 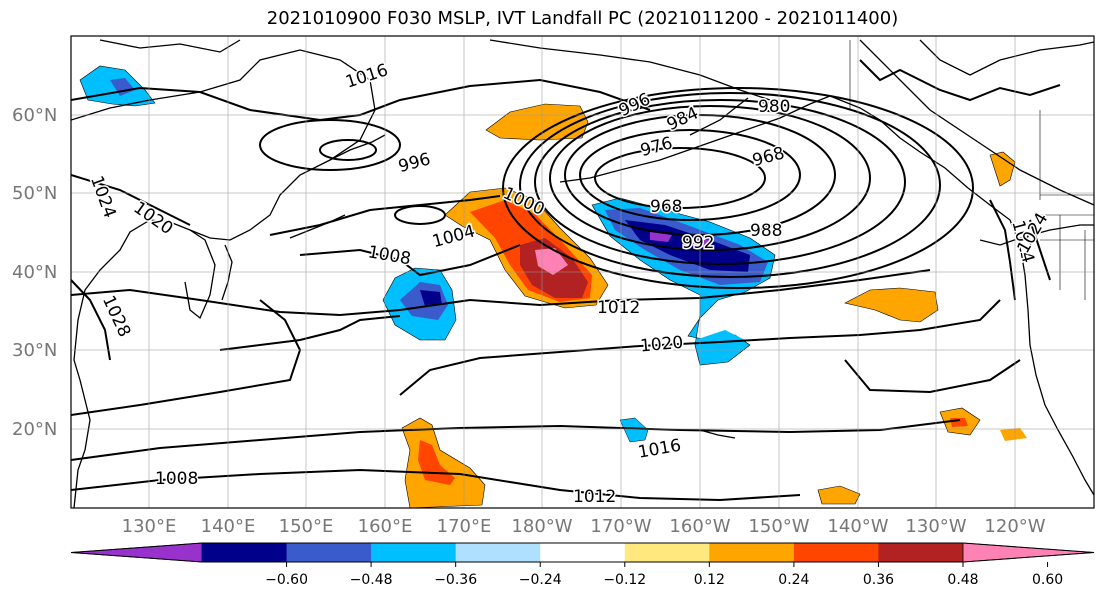 I want to click on lon-label: 180°W, so click(x=541, y=526).